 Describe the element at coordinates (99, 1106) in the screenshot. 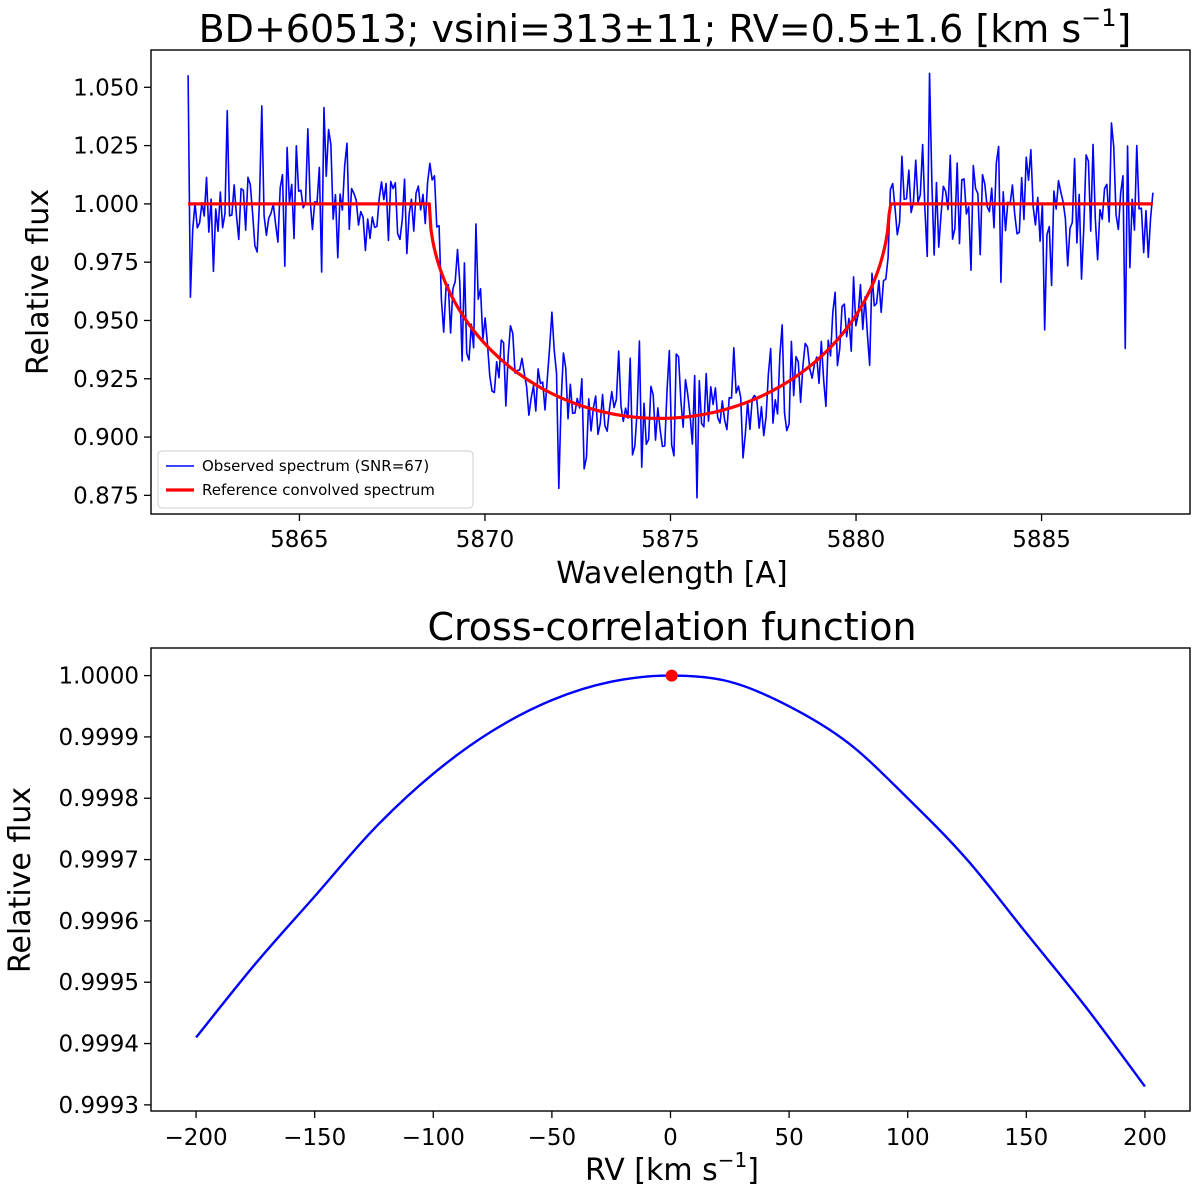

I see `ccf-ytick-label: 0.9993` at that location.